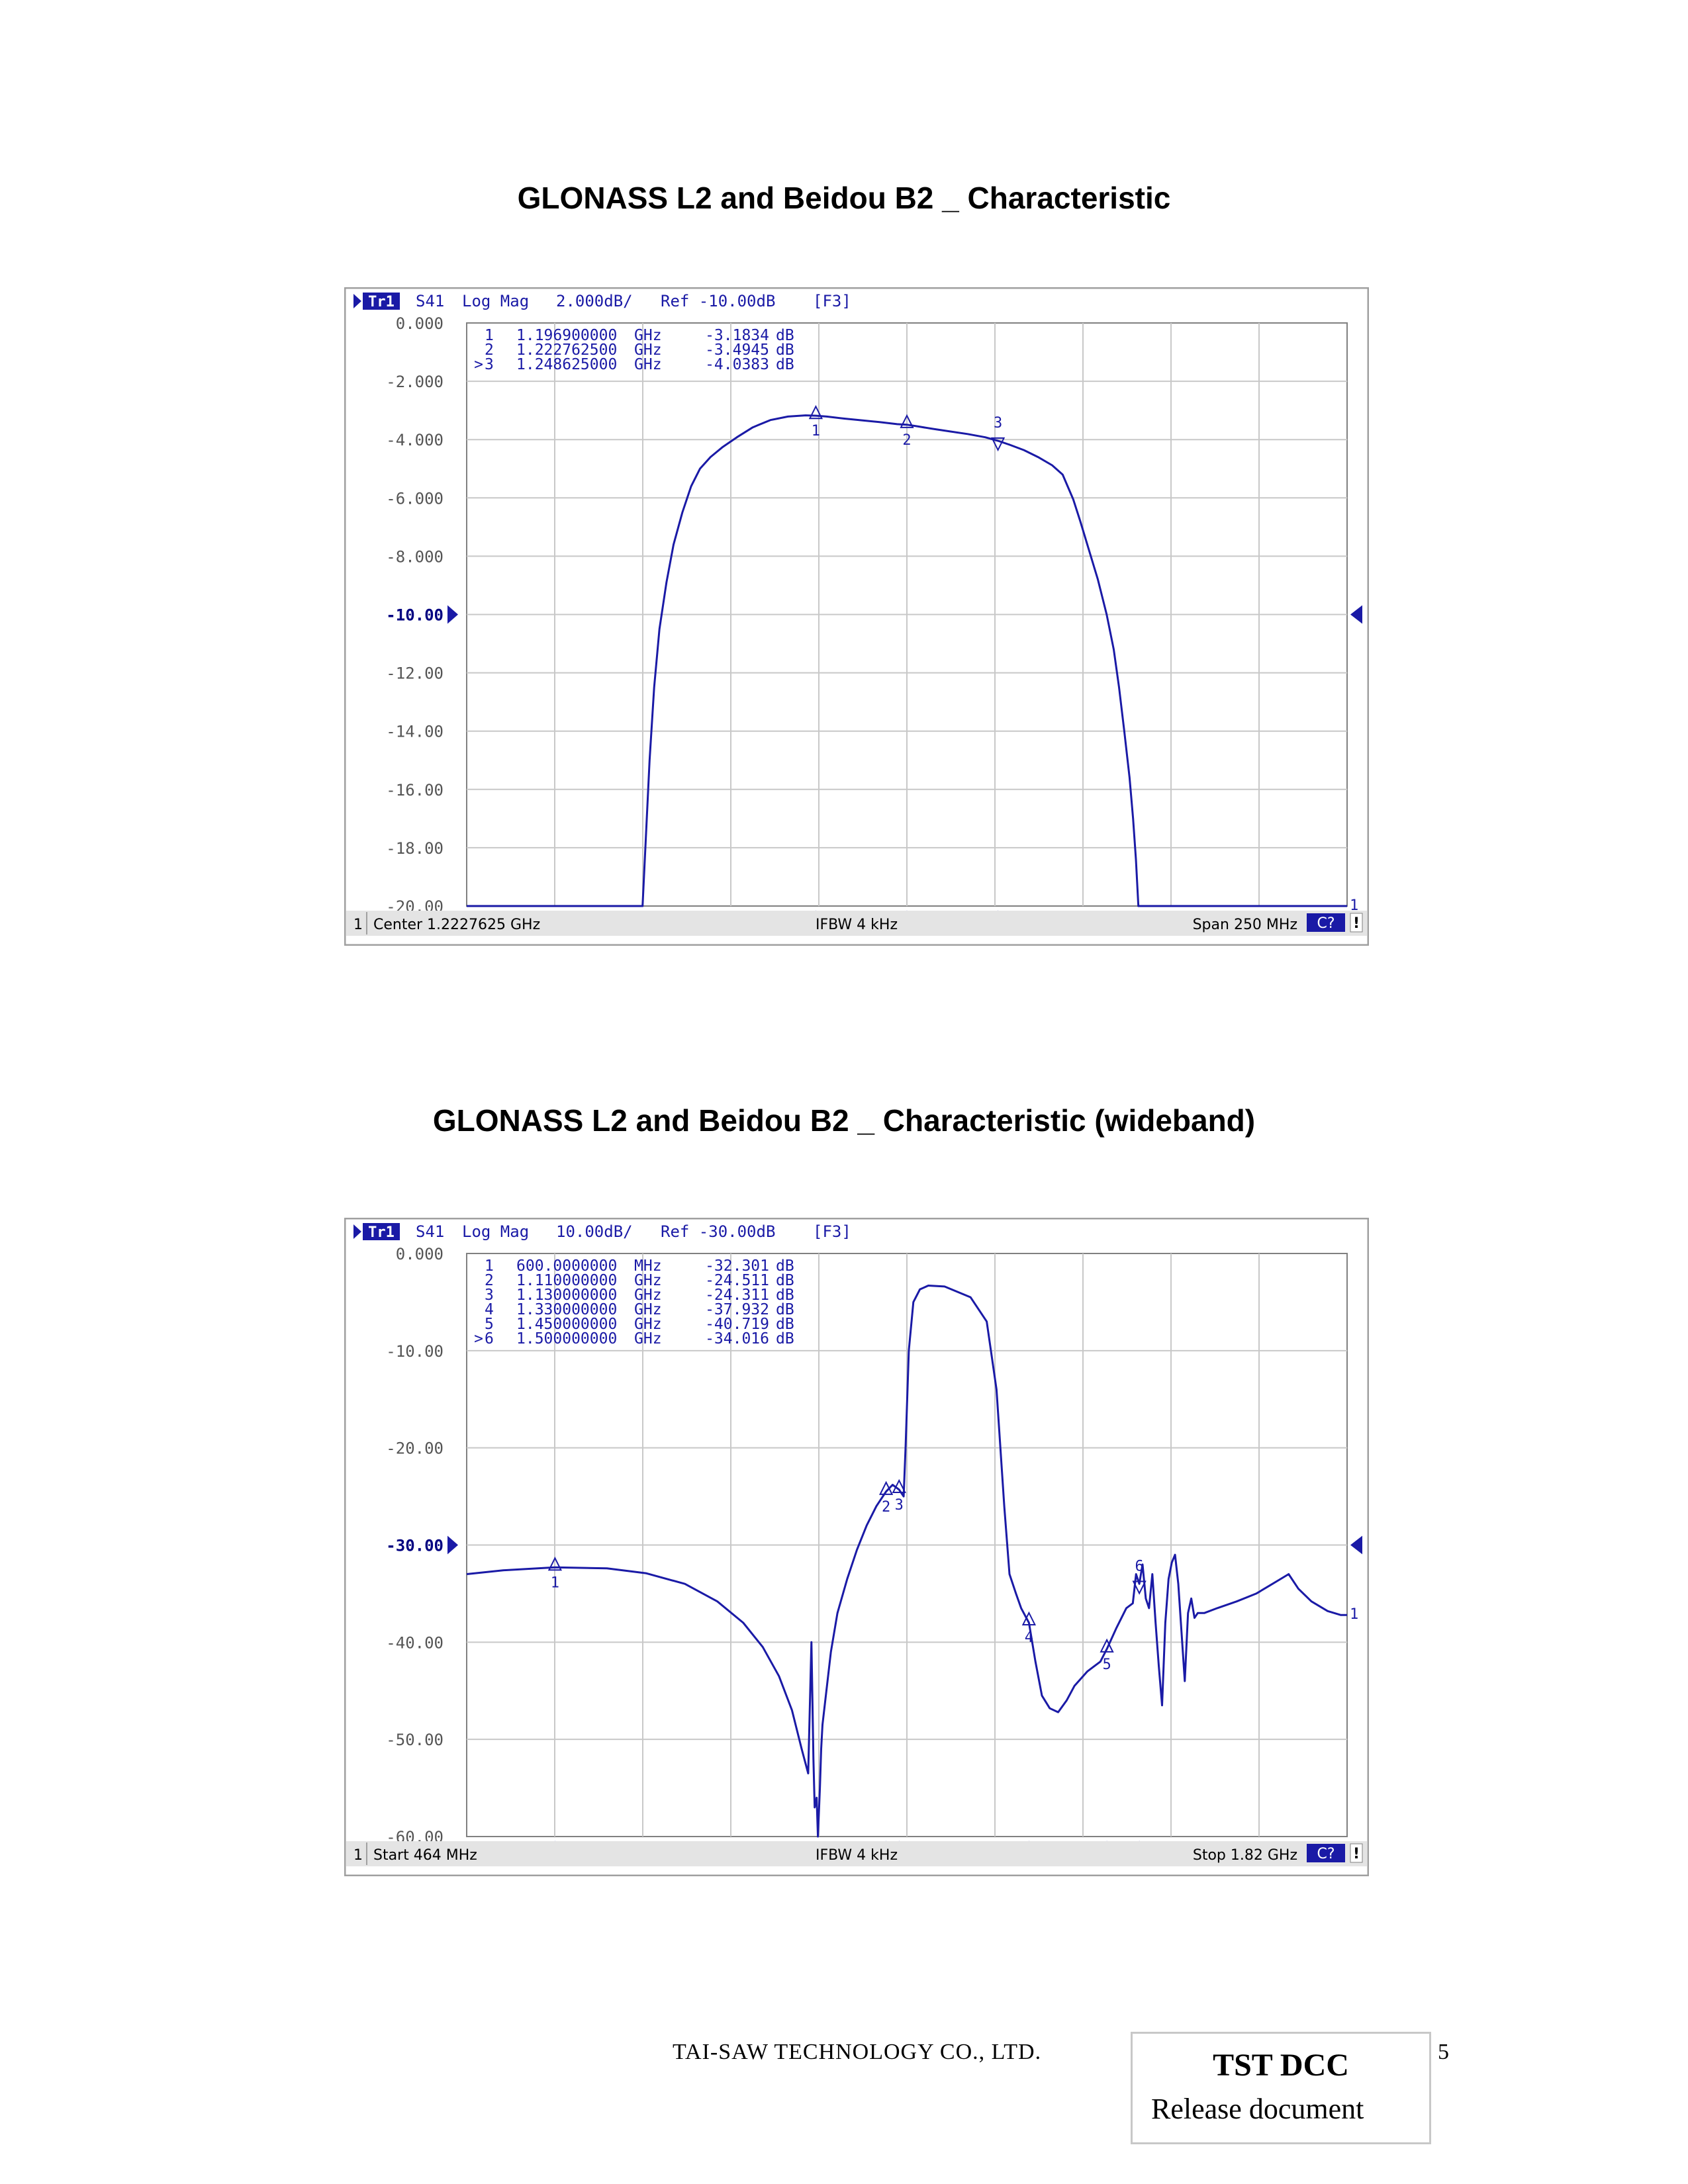 Image resolution: width=1688 pixels, height=2184 pixels. Describe the element at coordinates (415, 556) in the screenshot. I see `y-tick-label: -8.000` at that location.